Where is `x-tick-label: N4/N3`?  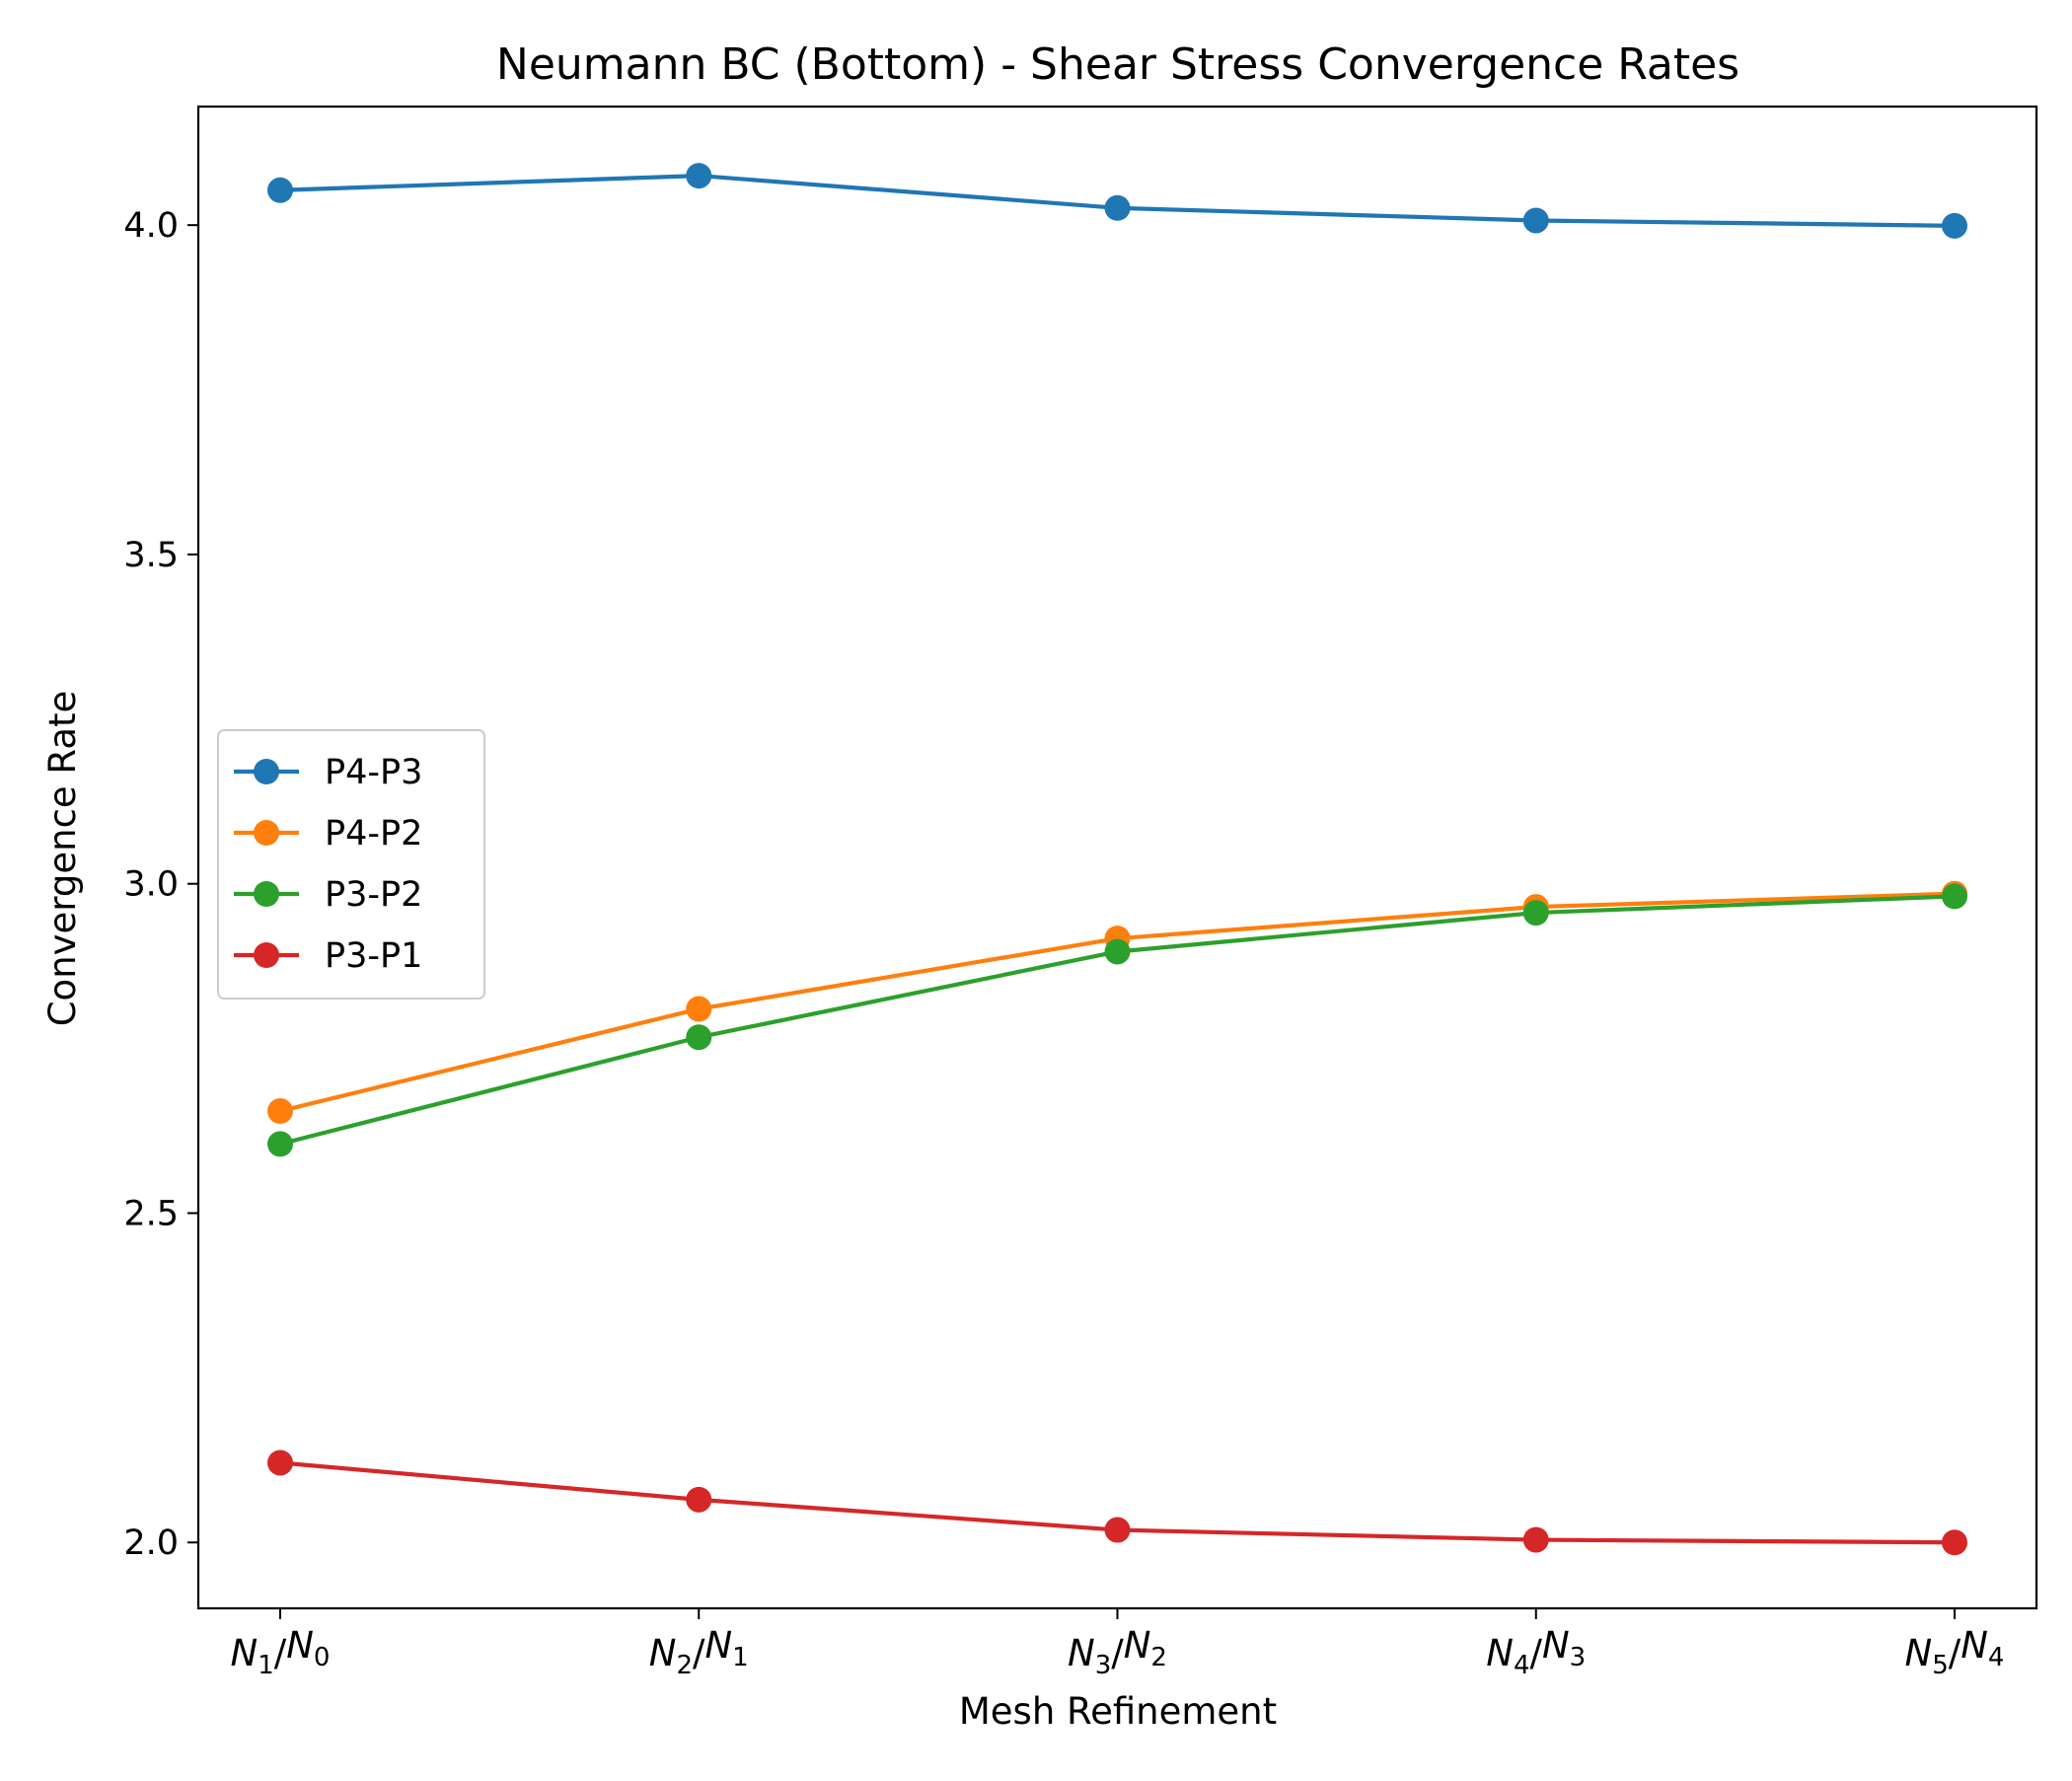 x-tick-label: N4/N3 is located at coordinates (1536, 1652).